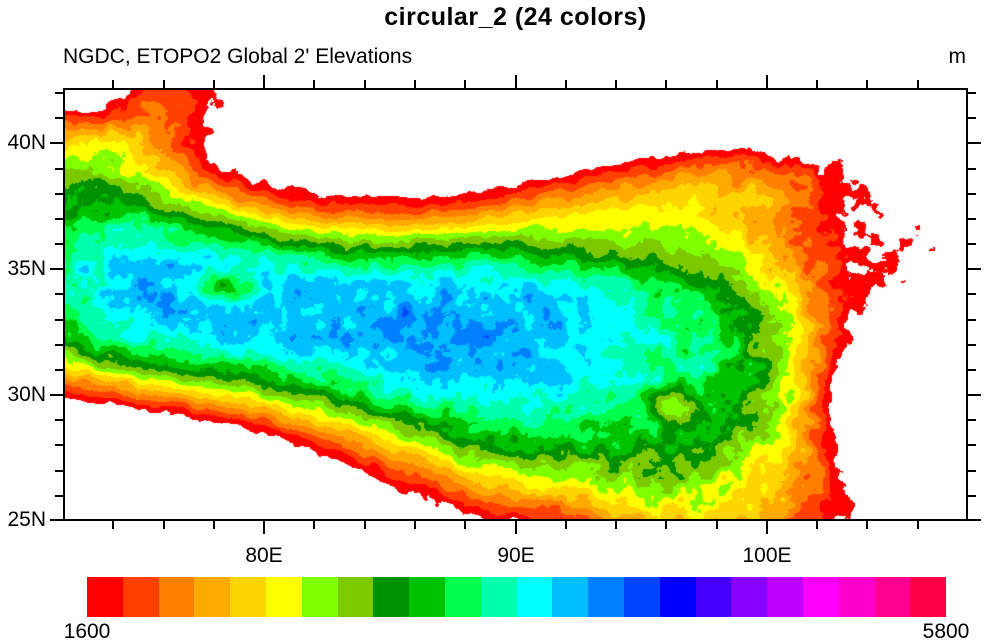 The width and height of the screenshot is (984, 644). Describe the element at coordinates (767, 555) in the screenshot. I see `x-axis-tick-label: 100E` at that location.